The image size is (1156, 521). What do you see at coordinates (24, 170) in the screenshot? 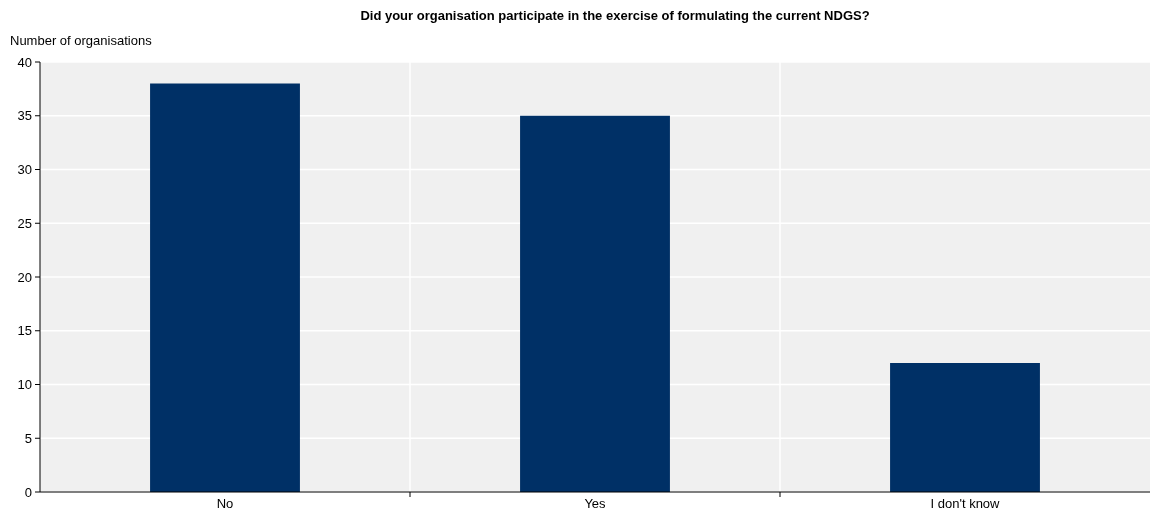
I see `y-tick-label: 30` at bounding box center [24, 170].